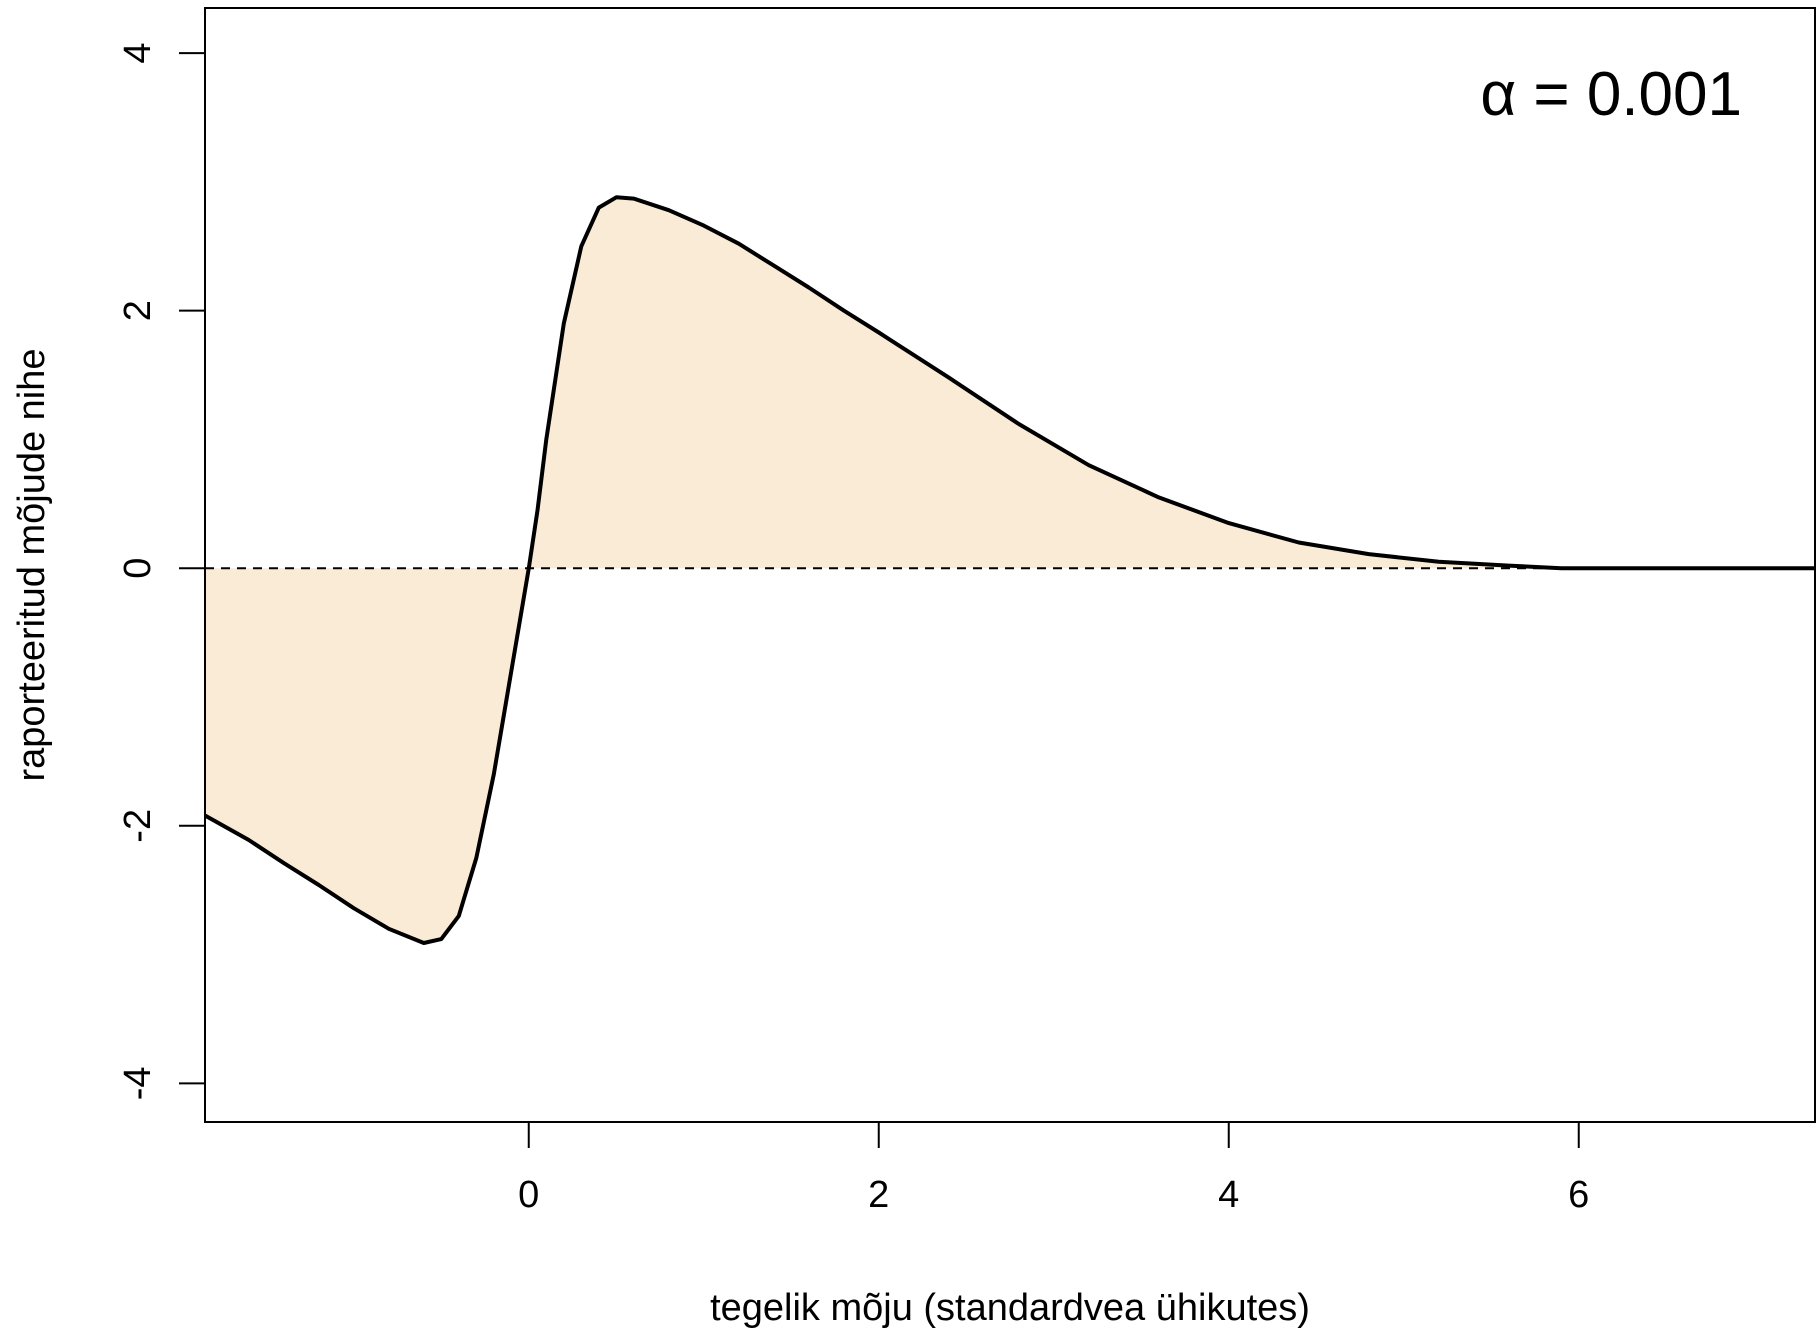 This screenshot has height=1333, width=1816. Describe the element at coordinates (1228, 1195) in the screenshot. I see `x-tick-label: 4` at that location.